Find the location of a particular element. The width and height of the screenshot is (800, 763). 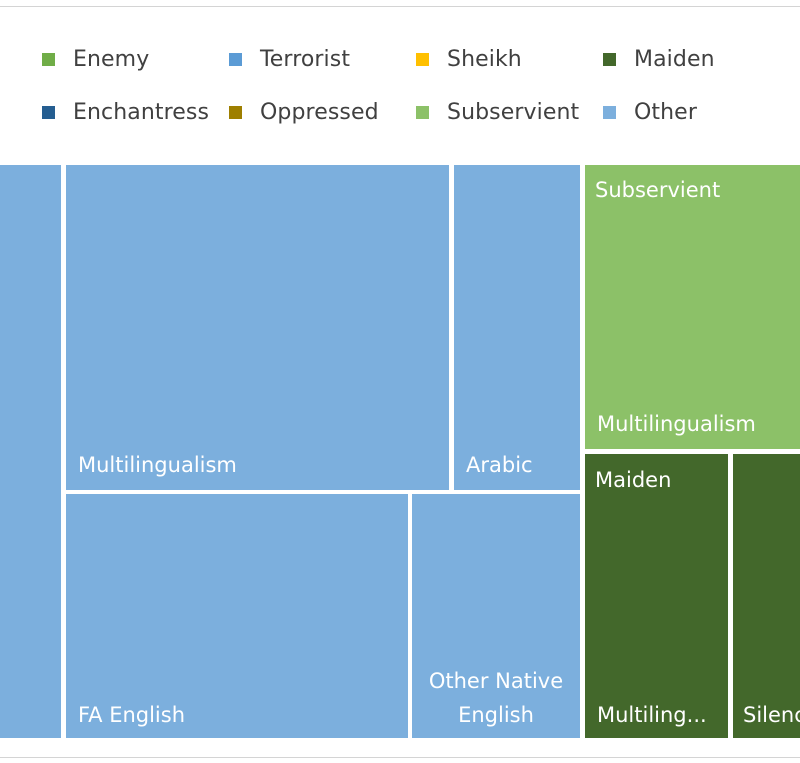

legend-item-sheikh: Sheikh is located at coordinates (469, 59).